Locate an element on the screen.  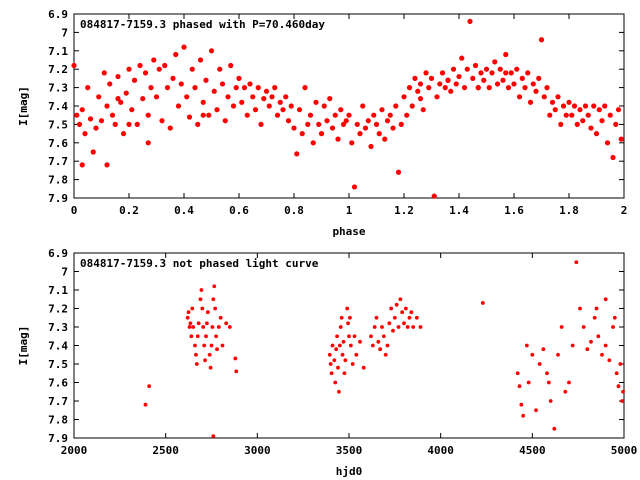
y-tick-label: 7.7 is located at coordinates (58, 161).